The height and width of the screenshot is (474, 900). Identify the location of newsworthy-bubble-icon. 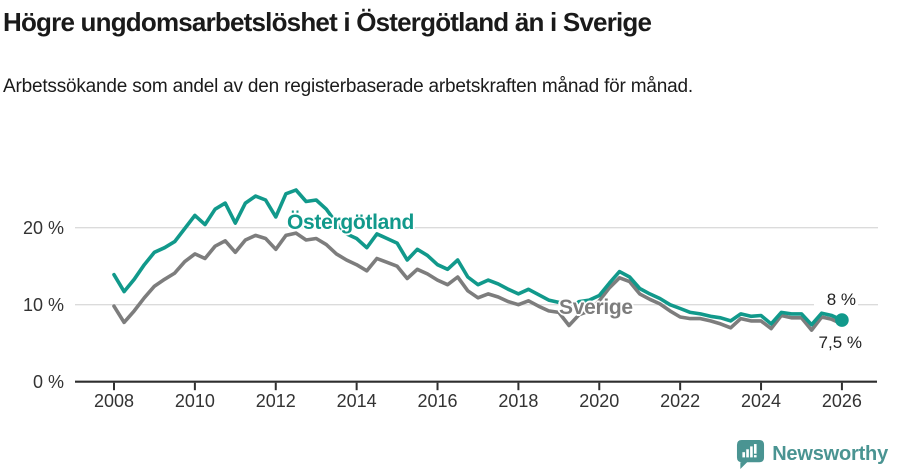
(751, 454).